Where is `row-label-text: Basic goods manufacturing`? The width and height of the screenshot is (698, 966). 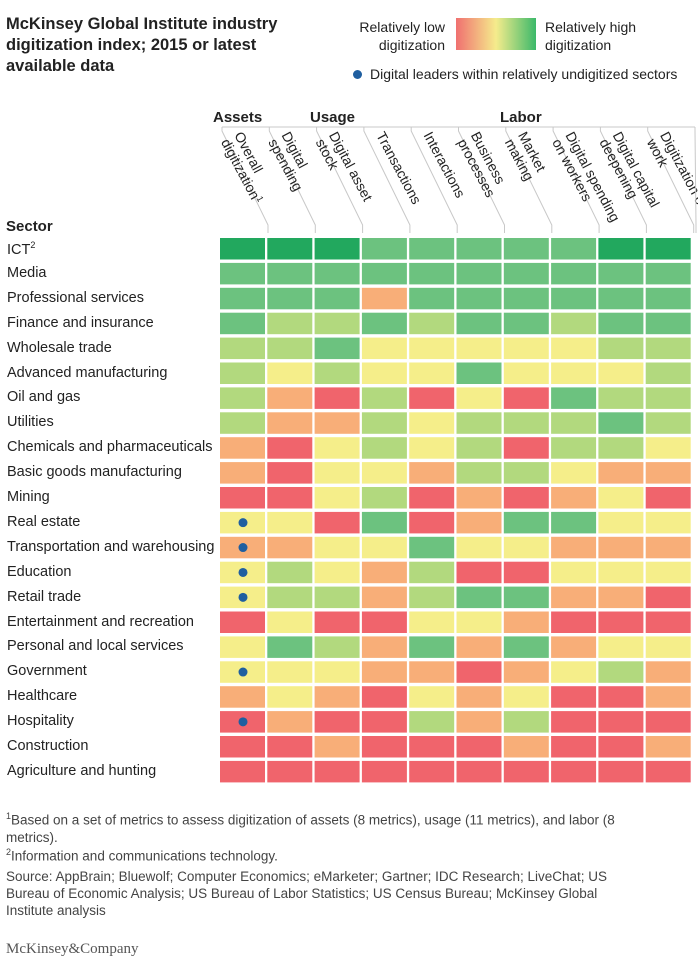 row-label-text: Basic goods manufacturing is located at coordinates (94, 472).